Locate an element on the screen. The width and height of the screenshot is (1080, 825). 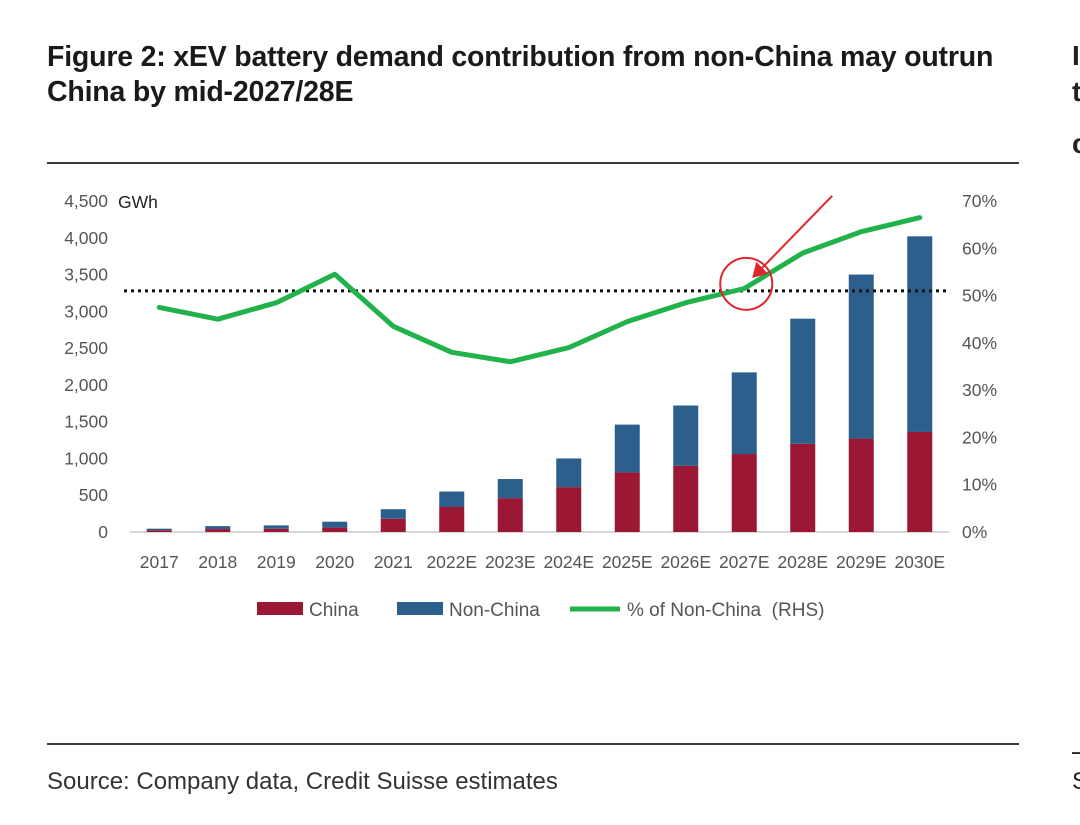
y-left-tick-label: 2,500 is located at coordinates (86, 348).